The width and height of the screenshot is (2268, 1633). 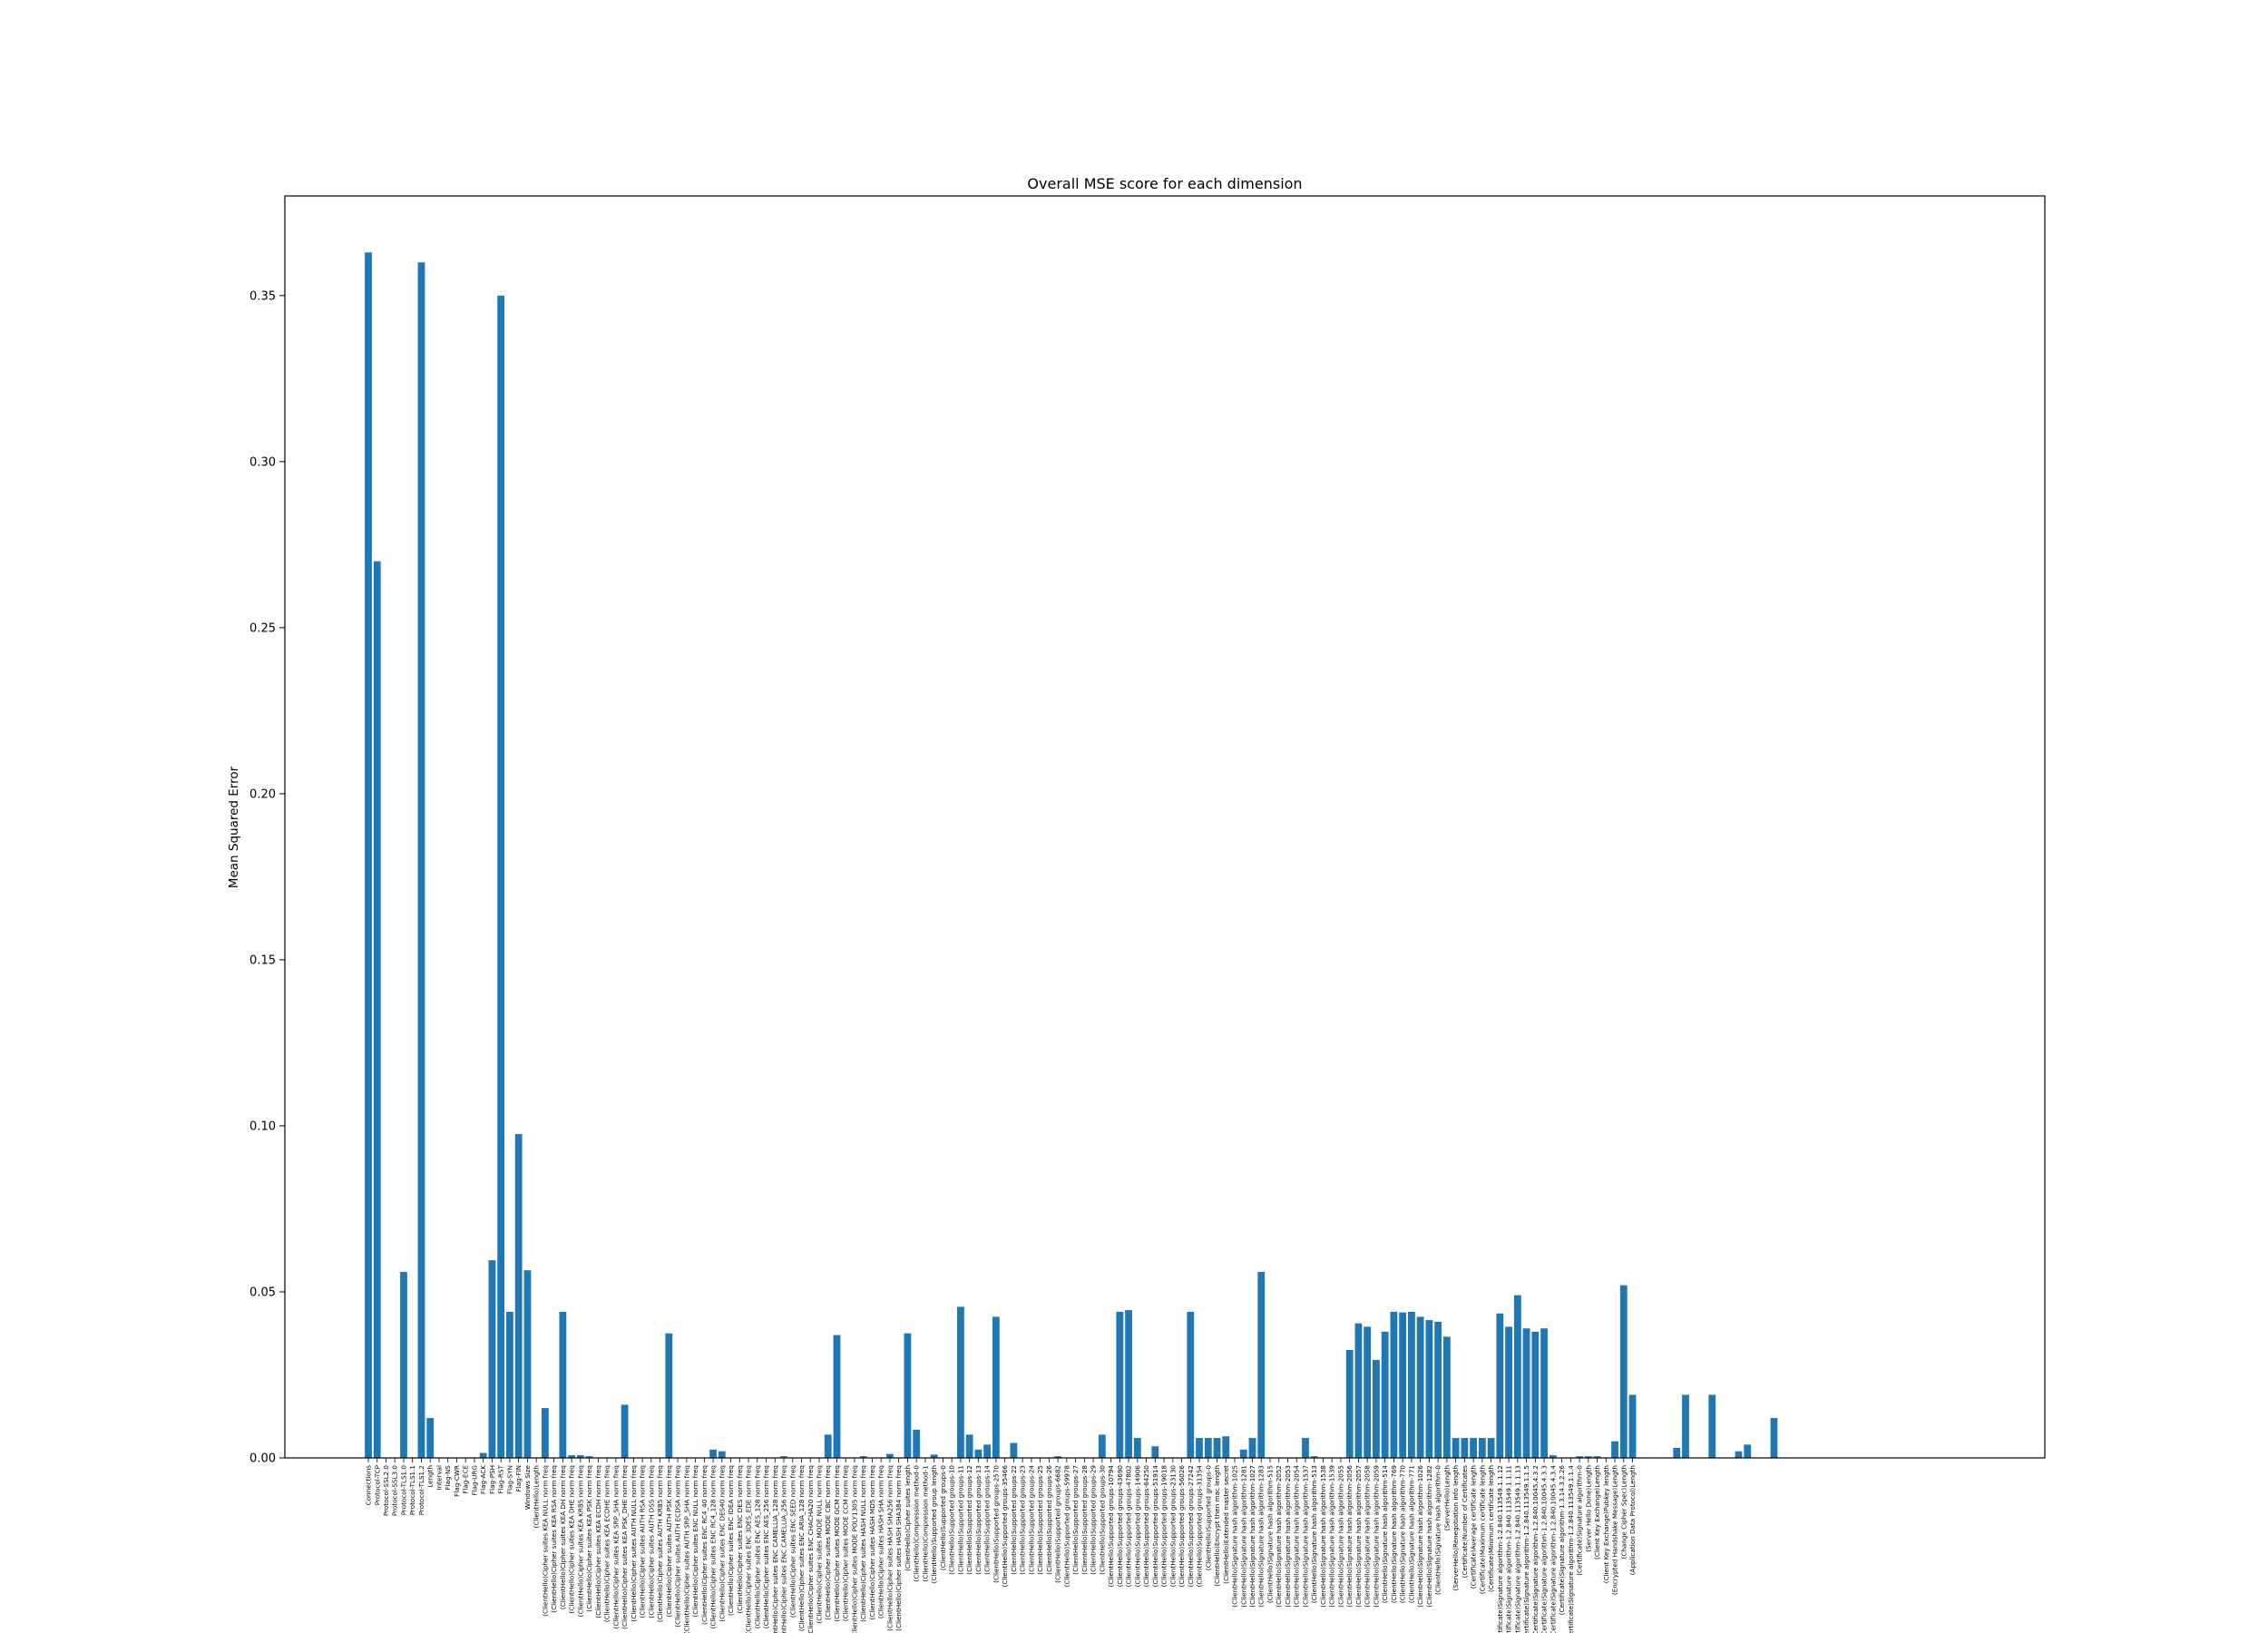 I want to click on x-tick-label: (Certificate)Minimum certificate length, so click(x=1491, y=1528).